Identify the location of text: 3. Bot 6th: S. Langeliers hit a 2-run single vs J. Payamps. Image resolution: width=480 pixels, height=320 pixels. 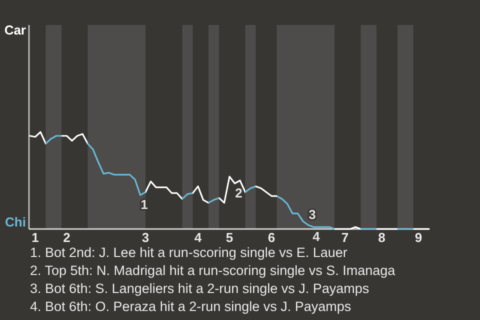
(200, 288).